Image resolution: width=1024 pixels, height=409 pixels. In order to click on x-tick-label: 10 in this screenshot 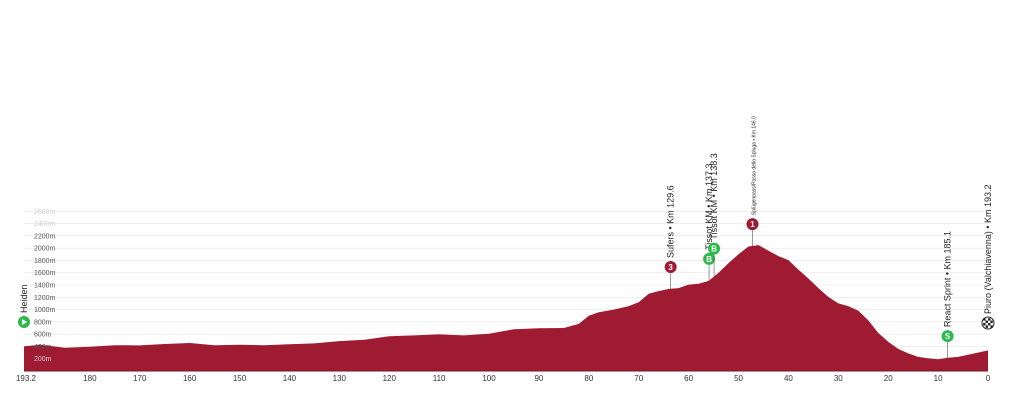, I will do `click(938, 378)`.